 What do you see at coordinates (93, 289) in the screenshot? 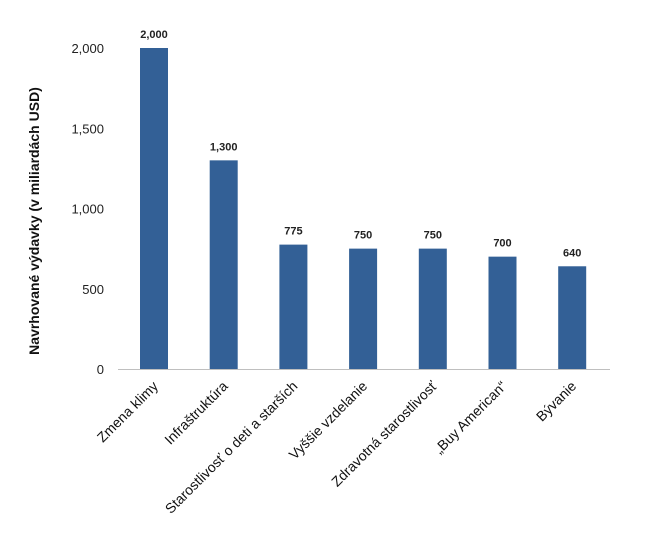
I see `y-tick-label: 500` at bounding box center [93, 289].